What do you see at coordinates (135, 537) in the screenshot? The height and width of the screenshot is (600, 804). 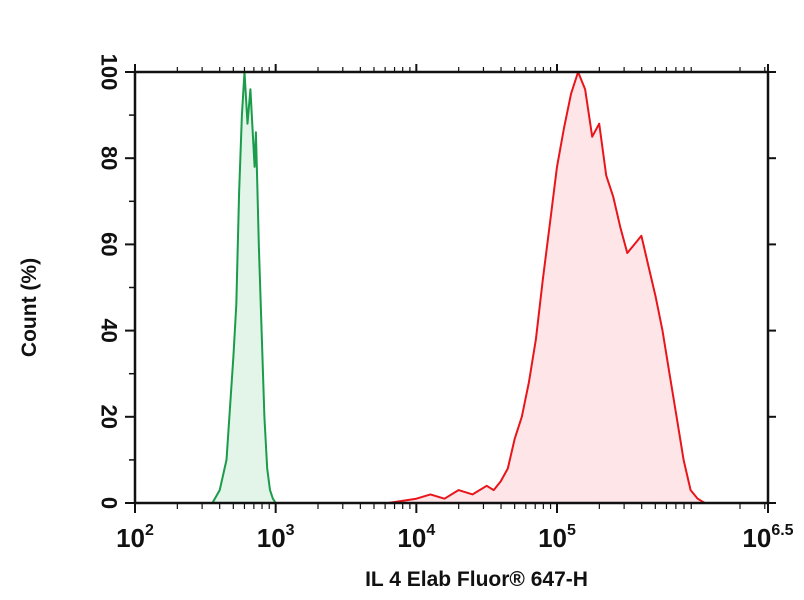 I see `x-tick-label: 10²` at bounding box center [135, 537].